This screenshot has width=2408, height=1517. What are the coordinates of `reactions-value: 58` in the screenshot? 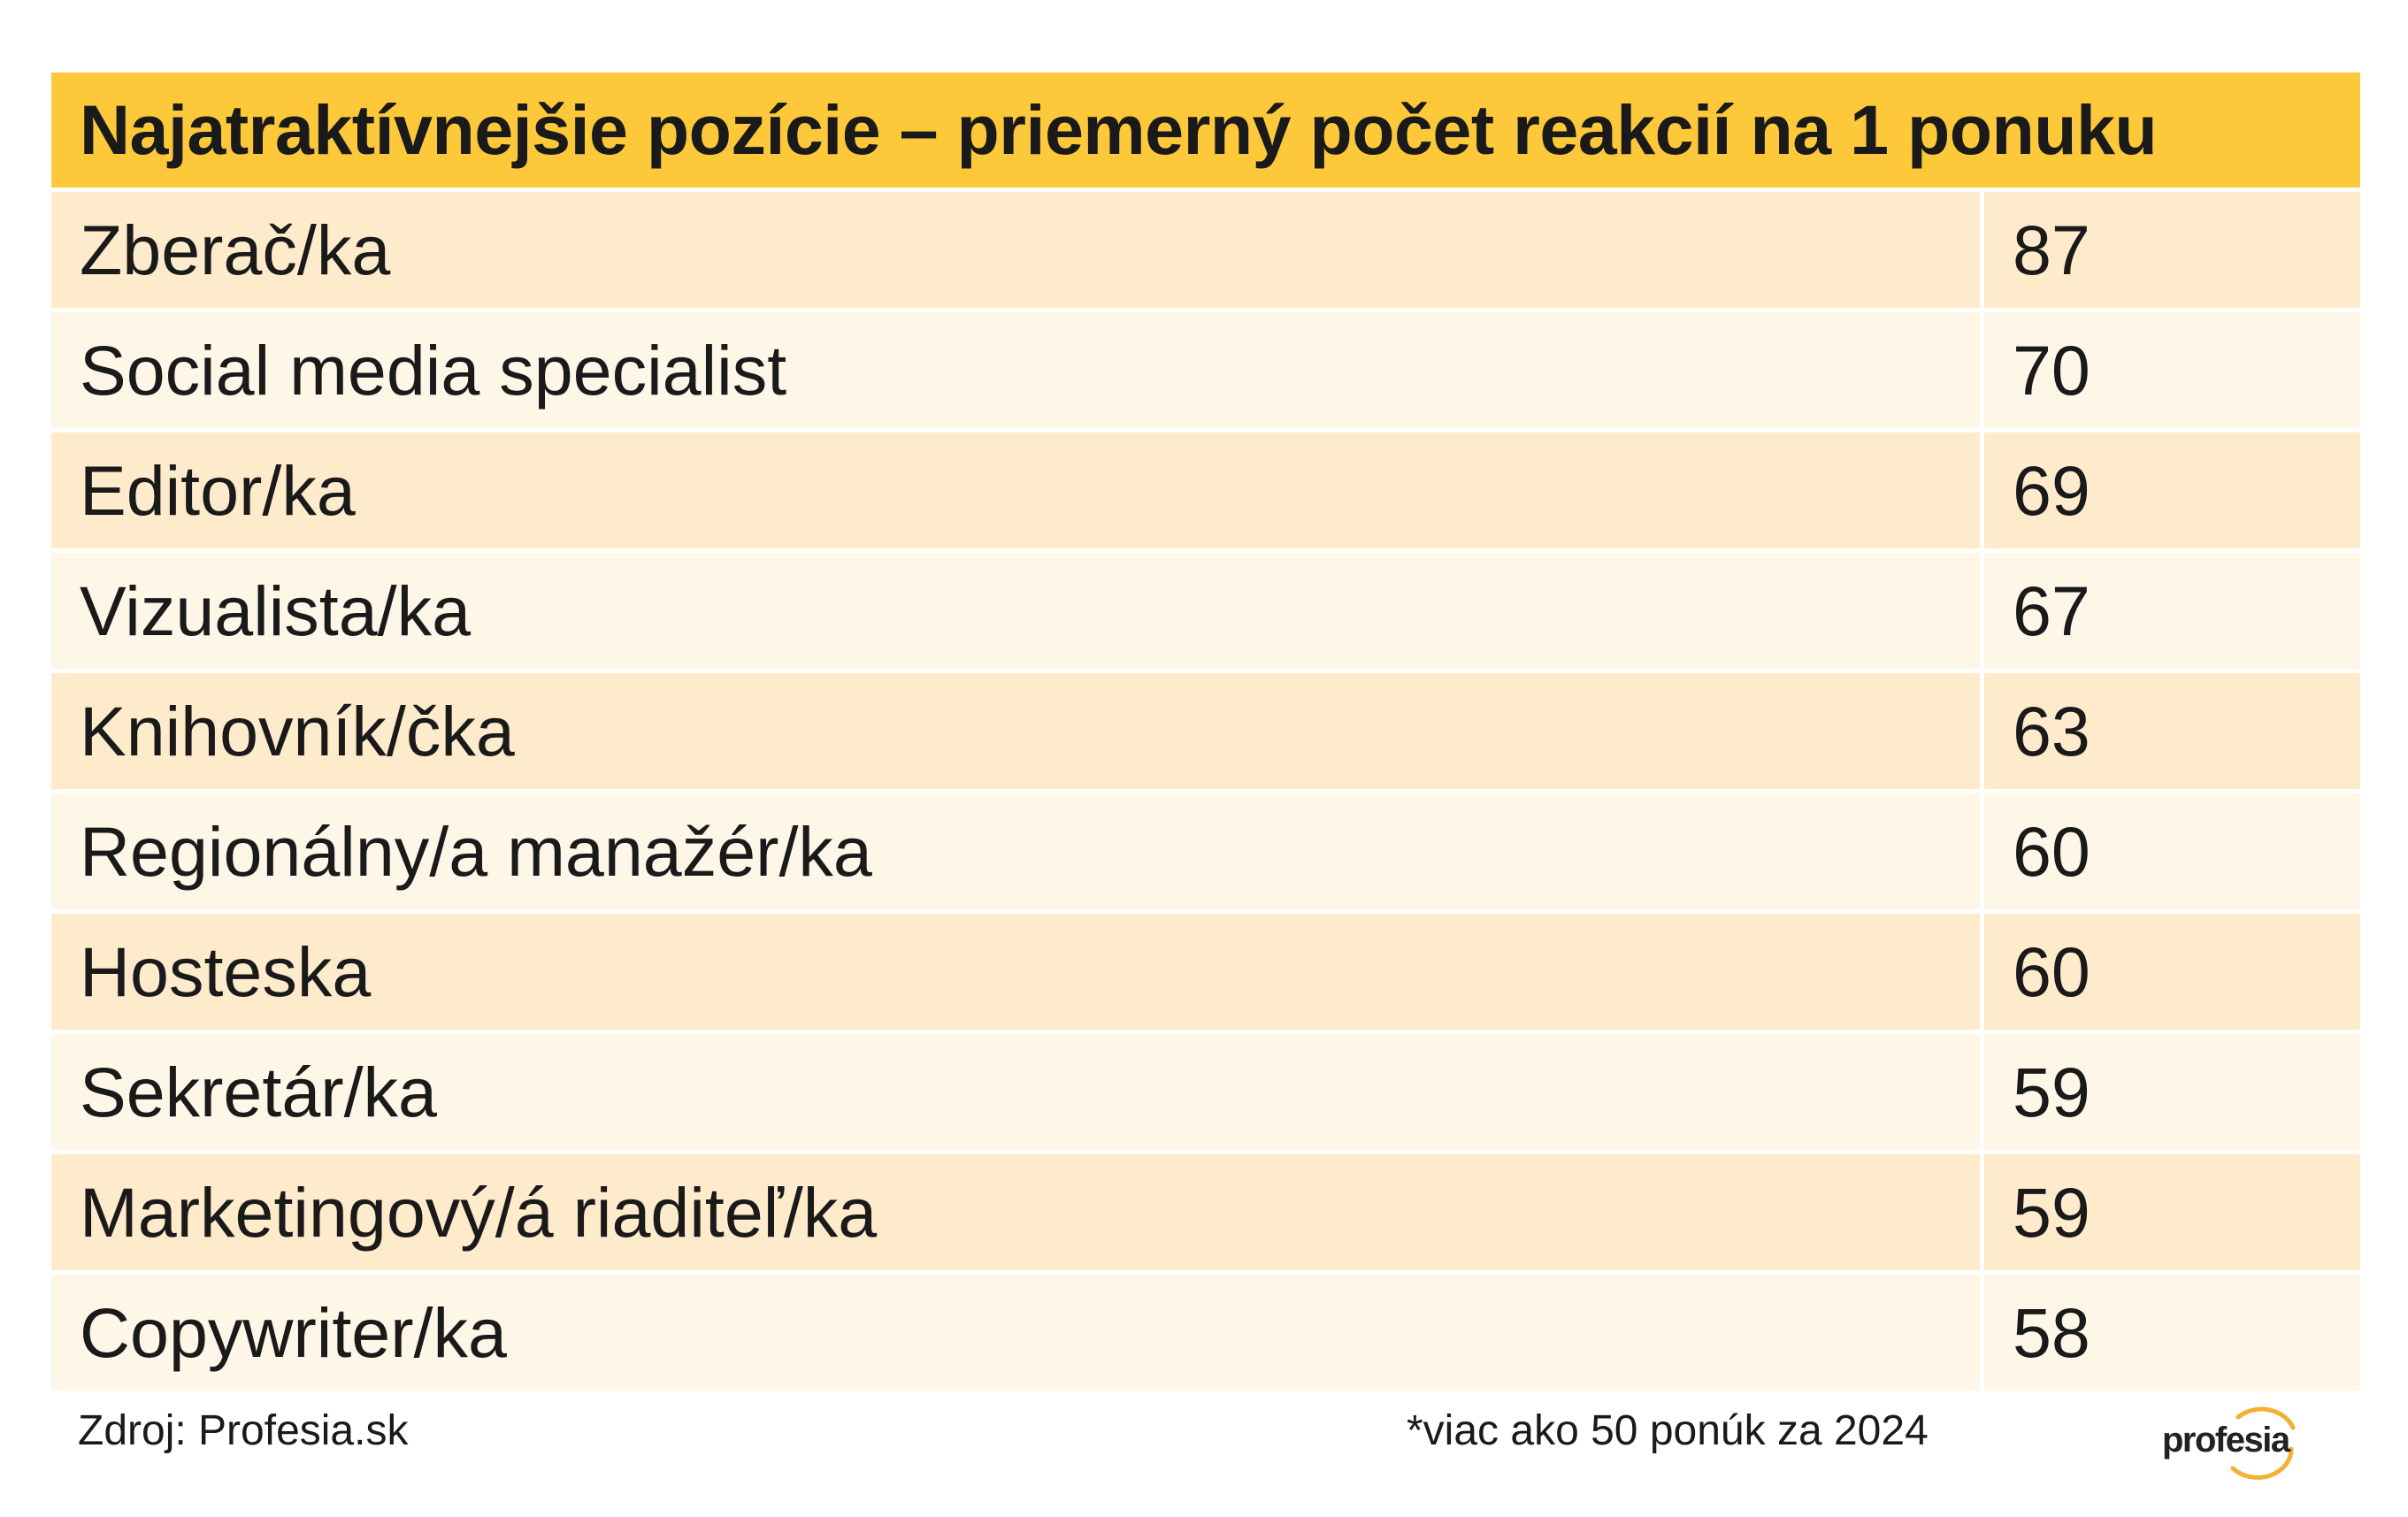 It's located at (2172, 1333).